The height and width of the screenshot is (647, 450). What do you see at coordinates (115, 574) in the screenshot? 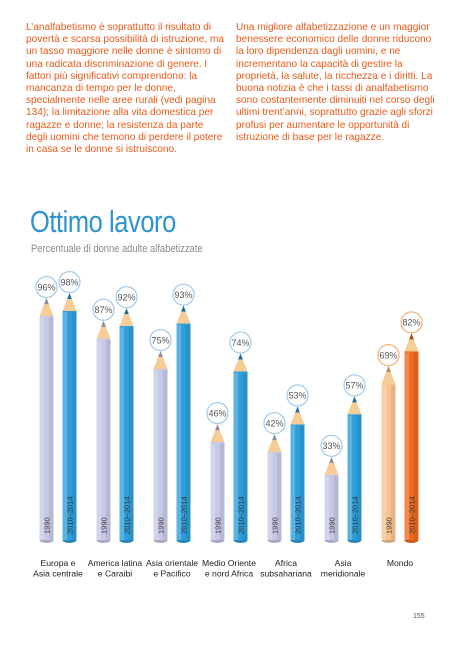
I see `category-label-line: e Caraibi` at bounding box center [115, 574].